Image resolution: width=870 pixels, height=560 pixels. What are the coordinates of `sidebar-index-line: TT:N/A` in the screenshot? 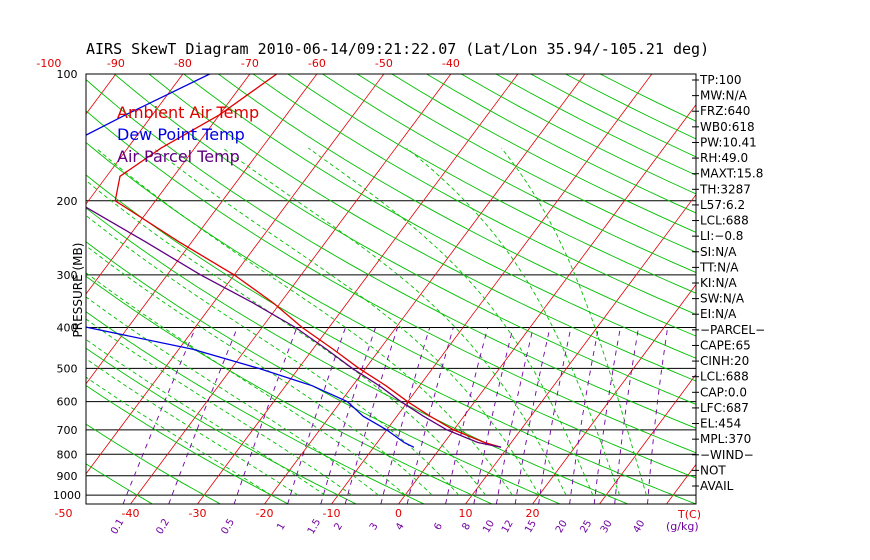 It's located at (719, 267).